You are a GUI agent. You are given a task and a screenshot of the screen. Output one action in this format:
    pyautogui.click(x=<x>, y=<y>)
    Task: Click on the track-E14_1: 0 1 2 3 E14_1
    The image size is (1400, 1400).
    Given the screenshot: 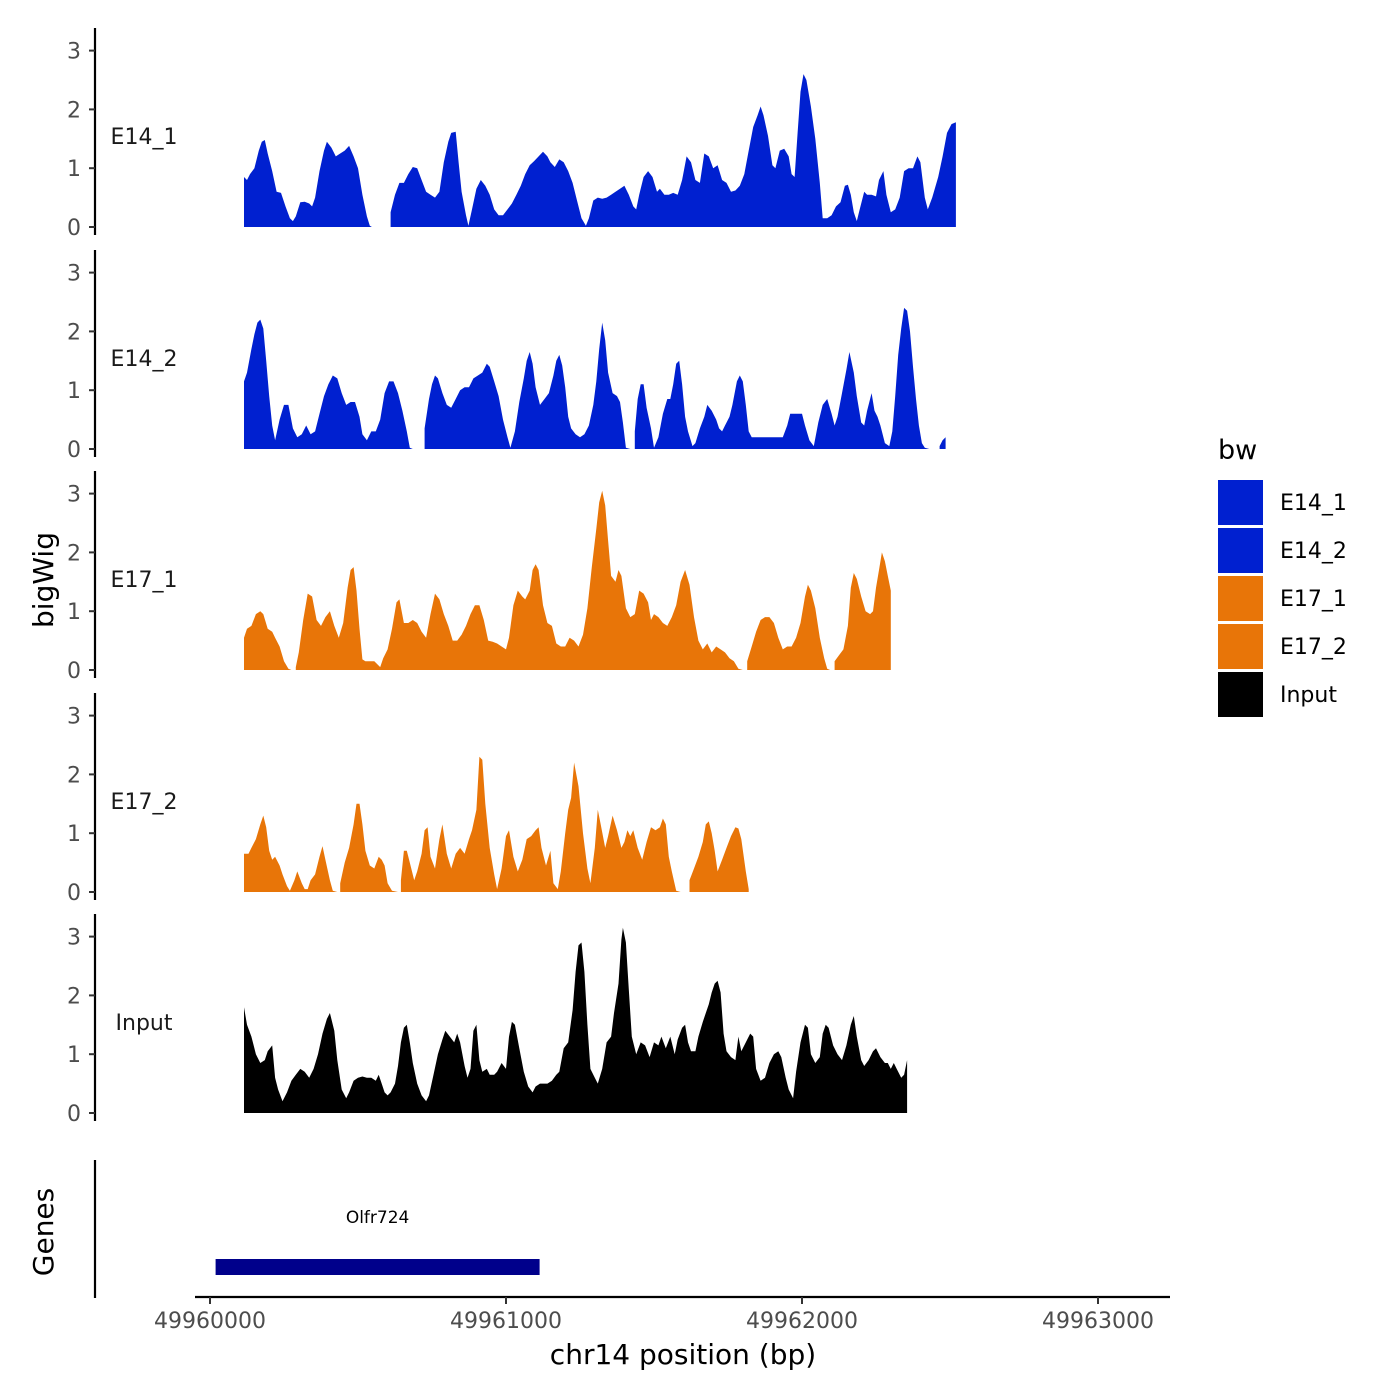 What is the action you would take?
    pyautogui.click(x=511, y=134)
    